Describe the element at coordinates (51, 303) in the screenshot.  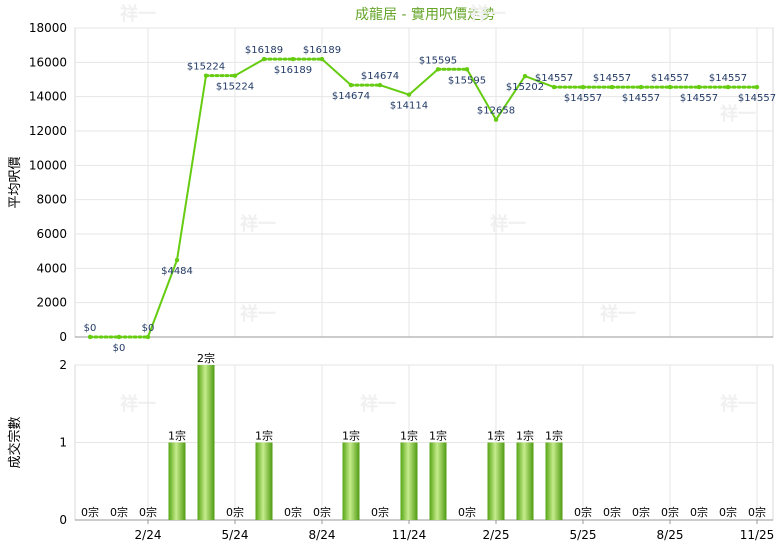
I see `y-tick-label: 2000` at that location.